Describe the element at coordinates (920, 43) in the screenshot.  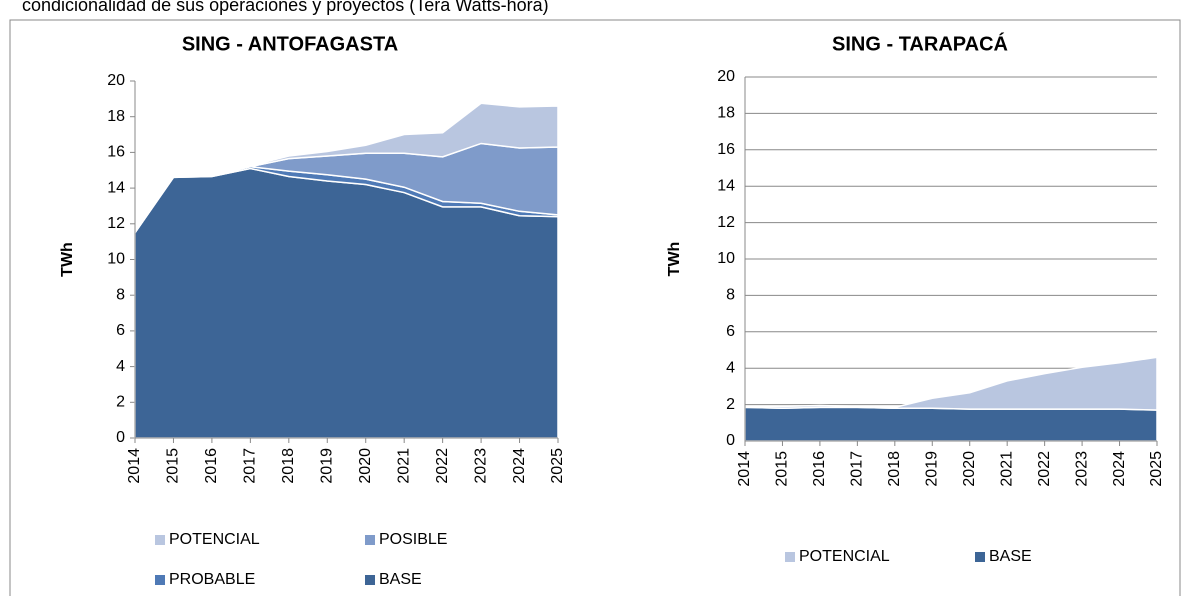
I see `chart-title: SING - TARAPACÁ` at that location.